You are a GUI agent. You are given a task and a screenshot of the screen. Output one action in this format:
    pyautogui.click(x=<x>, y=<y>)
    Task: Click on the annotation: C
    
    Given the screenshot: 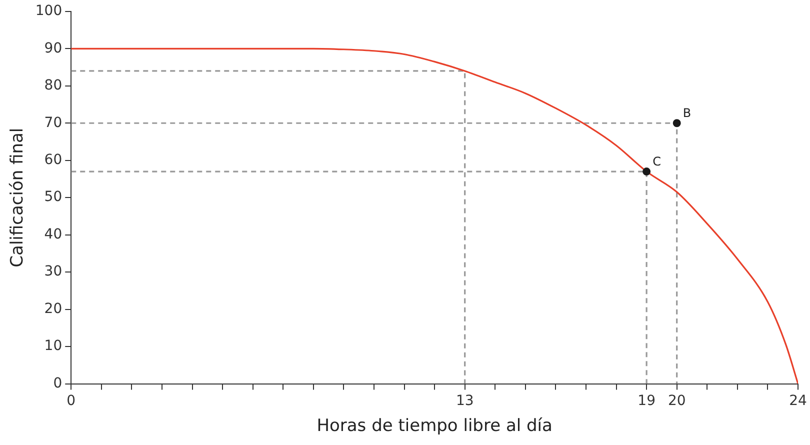 What is the action you would take?
    pyautogui.click(x=656, y=161)
    